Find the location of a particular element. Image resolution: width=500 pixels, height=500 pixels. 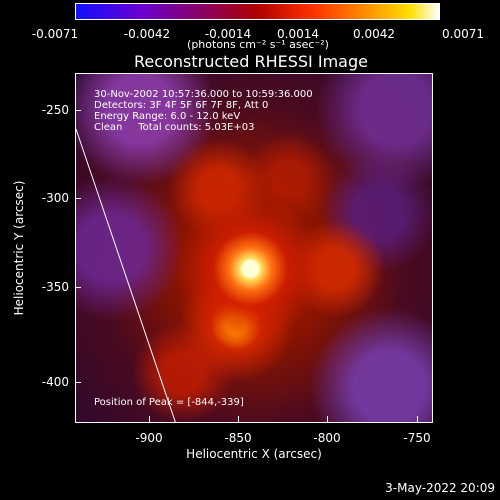

colorbar is located at coordinates (257, 11).